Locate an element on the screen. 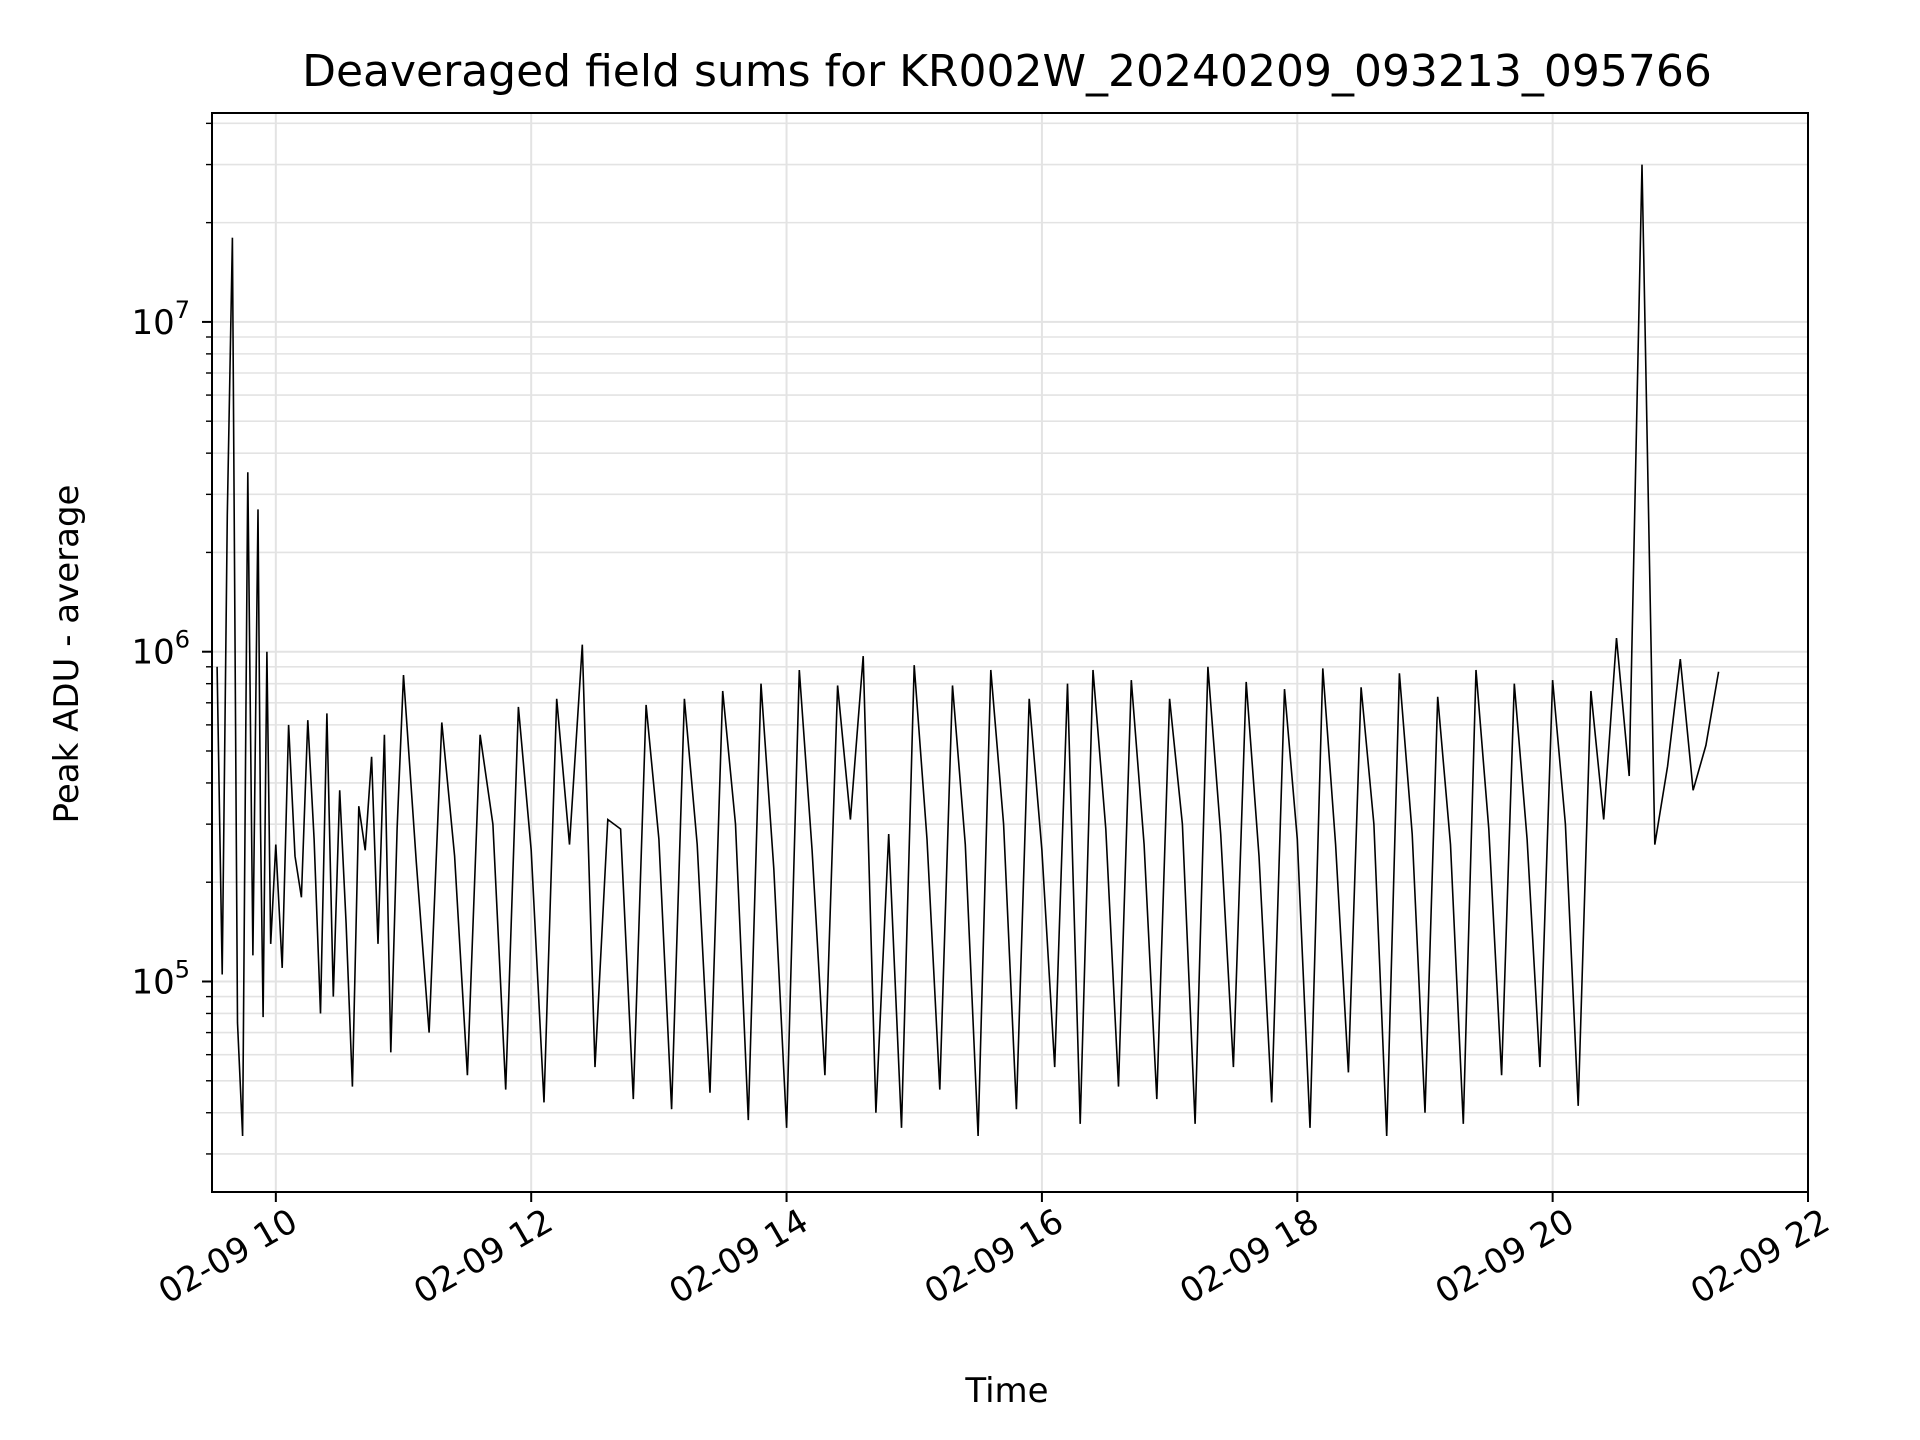 Image resolution: width=1920 pixels, height=1440 pixels. y-tick-label: 10⁵ is located at coordinates (160, 979).